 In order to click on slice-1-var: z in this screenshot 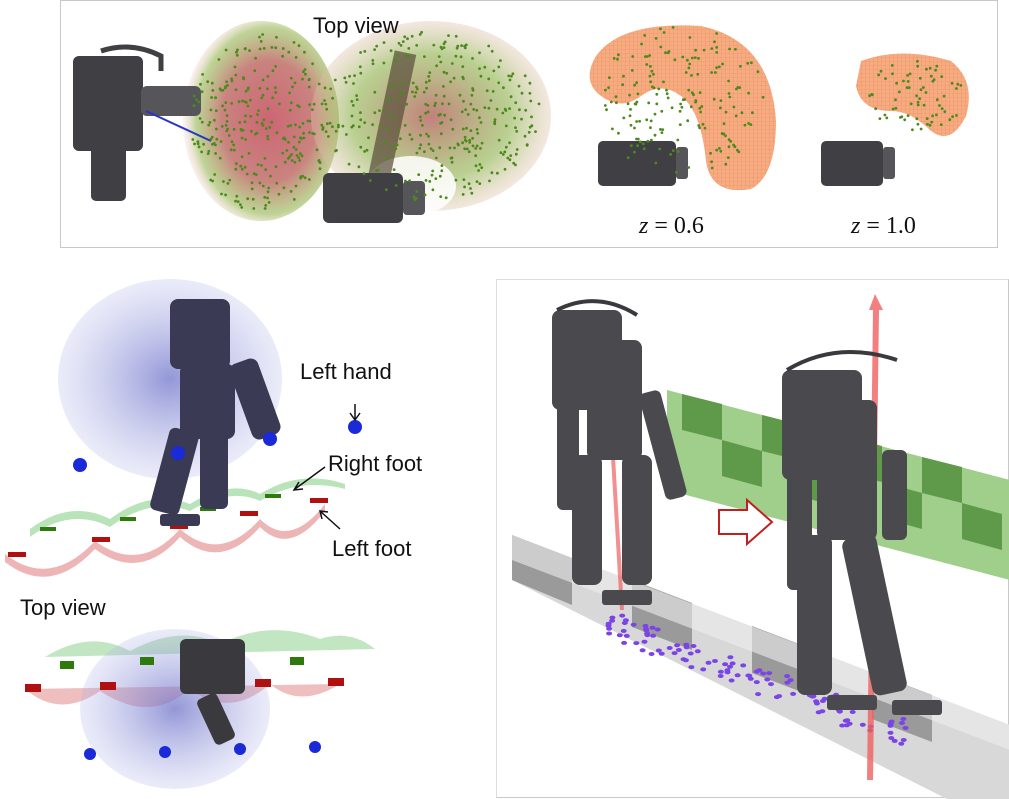, I will do `click(644, 226)`.